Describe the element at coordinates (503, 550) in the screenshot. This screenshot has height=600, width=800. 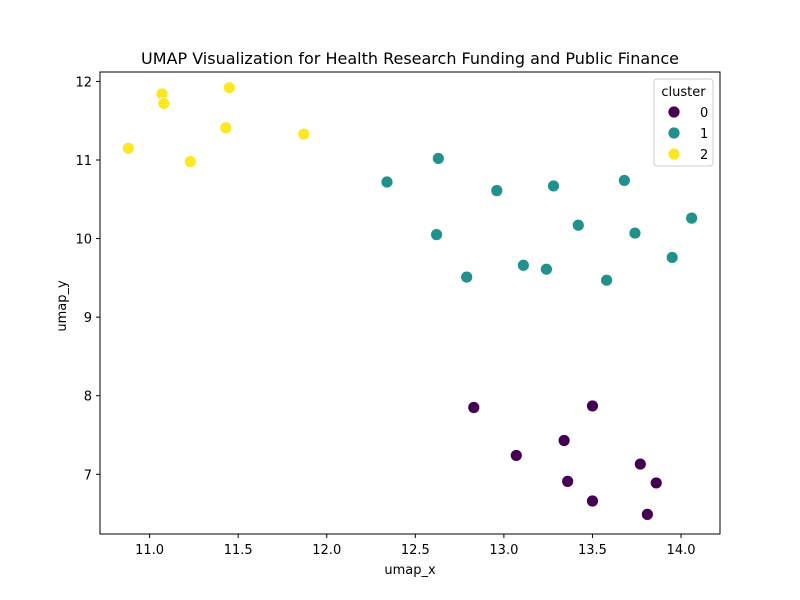
I see `x-tick-label: 13.0` at that location.